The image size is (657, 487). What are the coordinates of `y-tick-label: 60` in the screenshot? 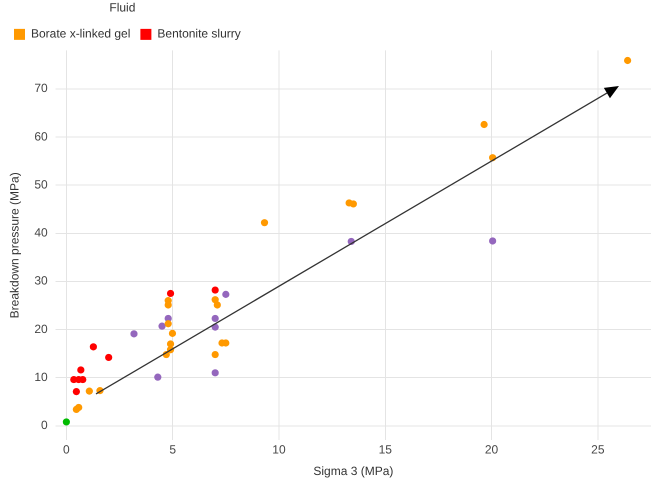 It's located at (41, 136).